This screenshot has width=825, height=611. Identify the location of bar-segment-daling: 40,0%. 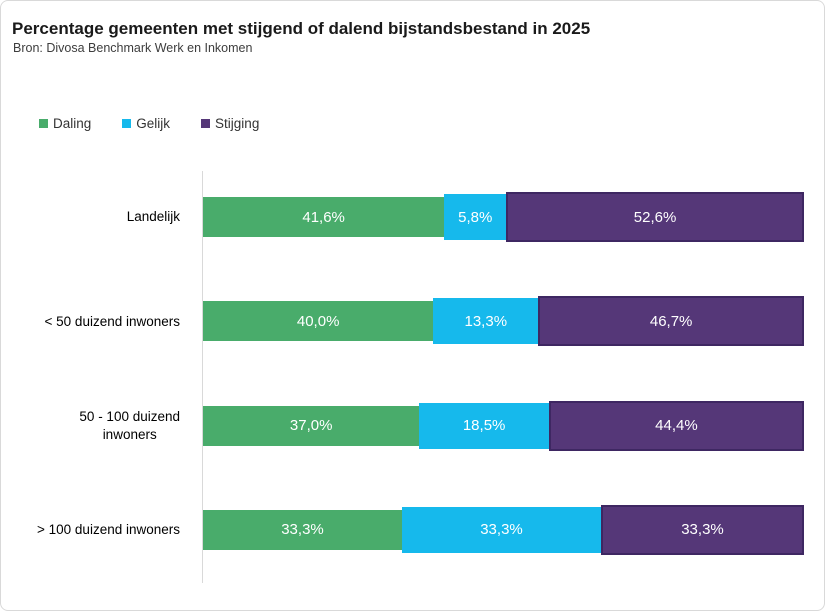
(318, 321).